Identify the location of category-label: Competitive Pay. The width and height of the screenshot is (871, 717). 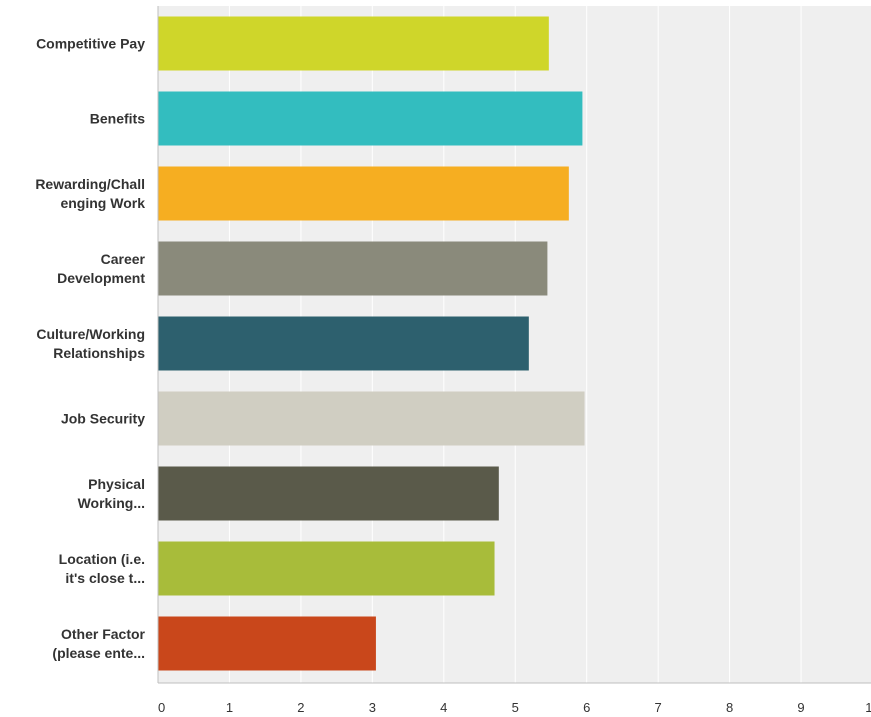
(90, 44).